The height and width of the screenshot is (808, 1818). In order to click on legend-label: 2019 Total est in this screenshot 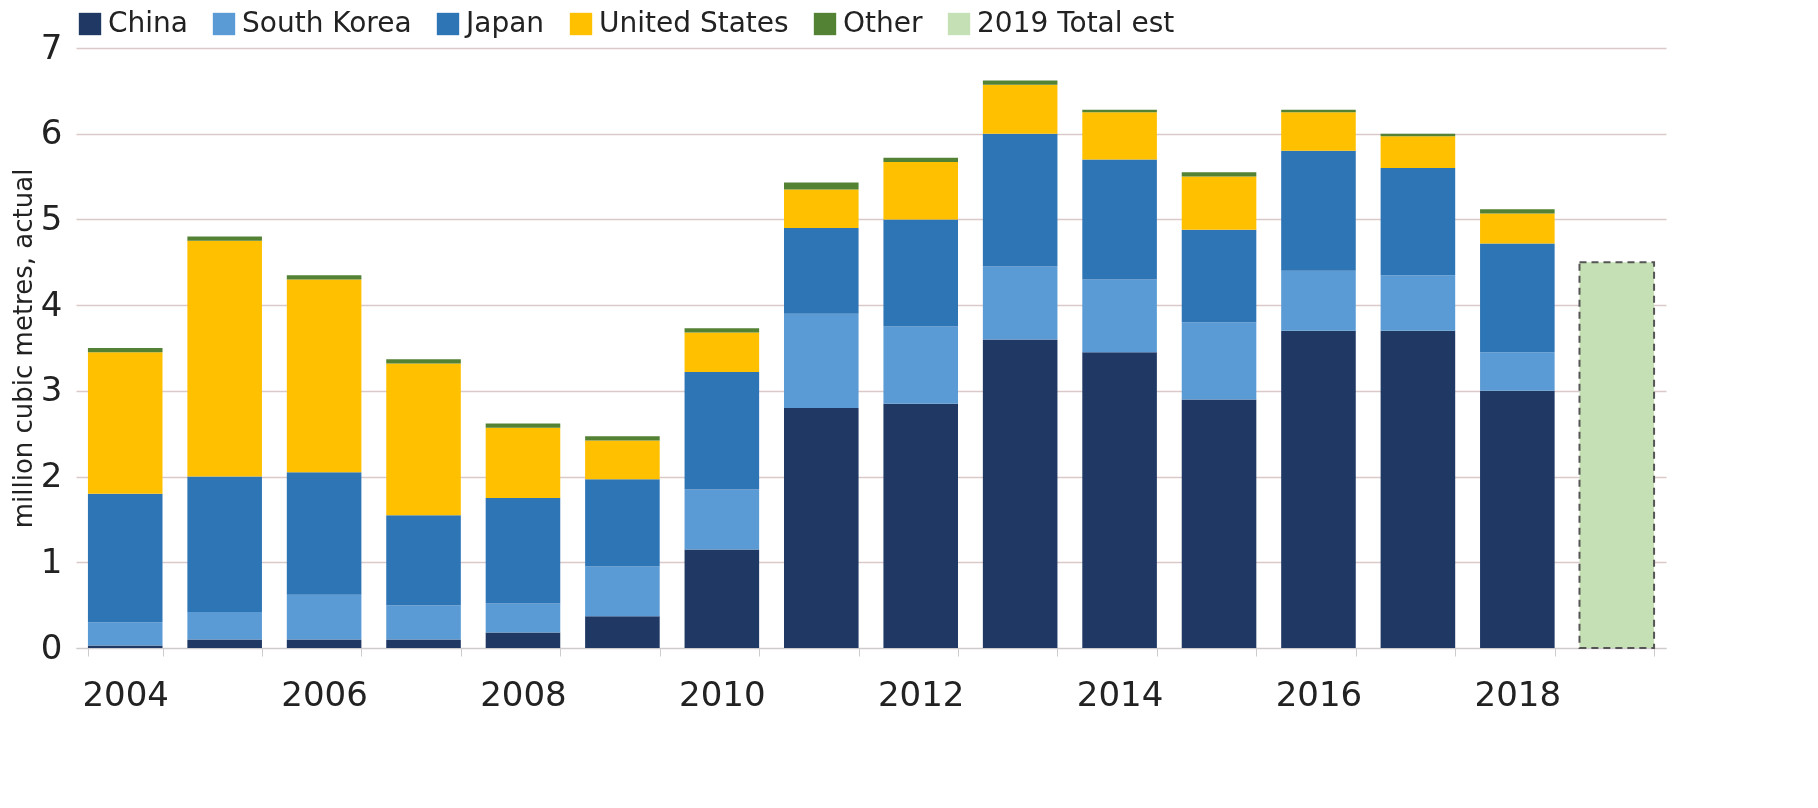, I will do `click(1076, 22)`.